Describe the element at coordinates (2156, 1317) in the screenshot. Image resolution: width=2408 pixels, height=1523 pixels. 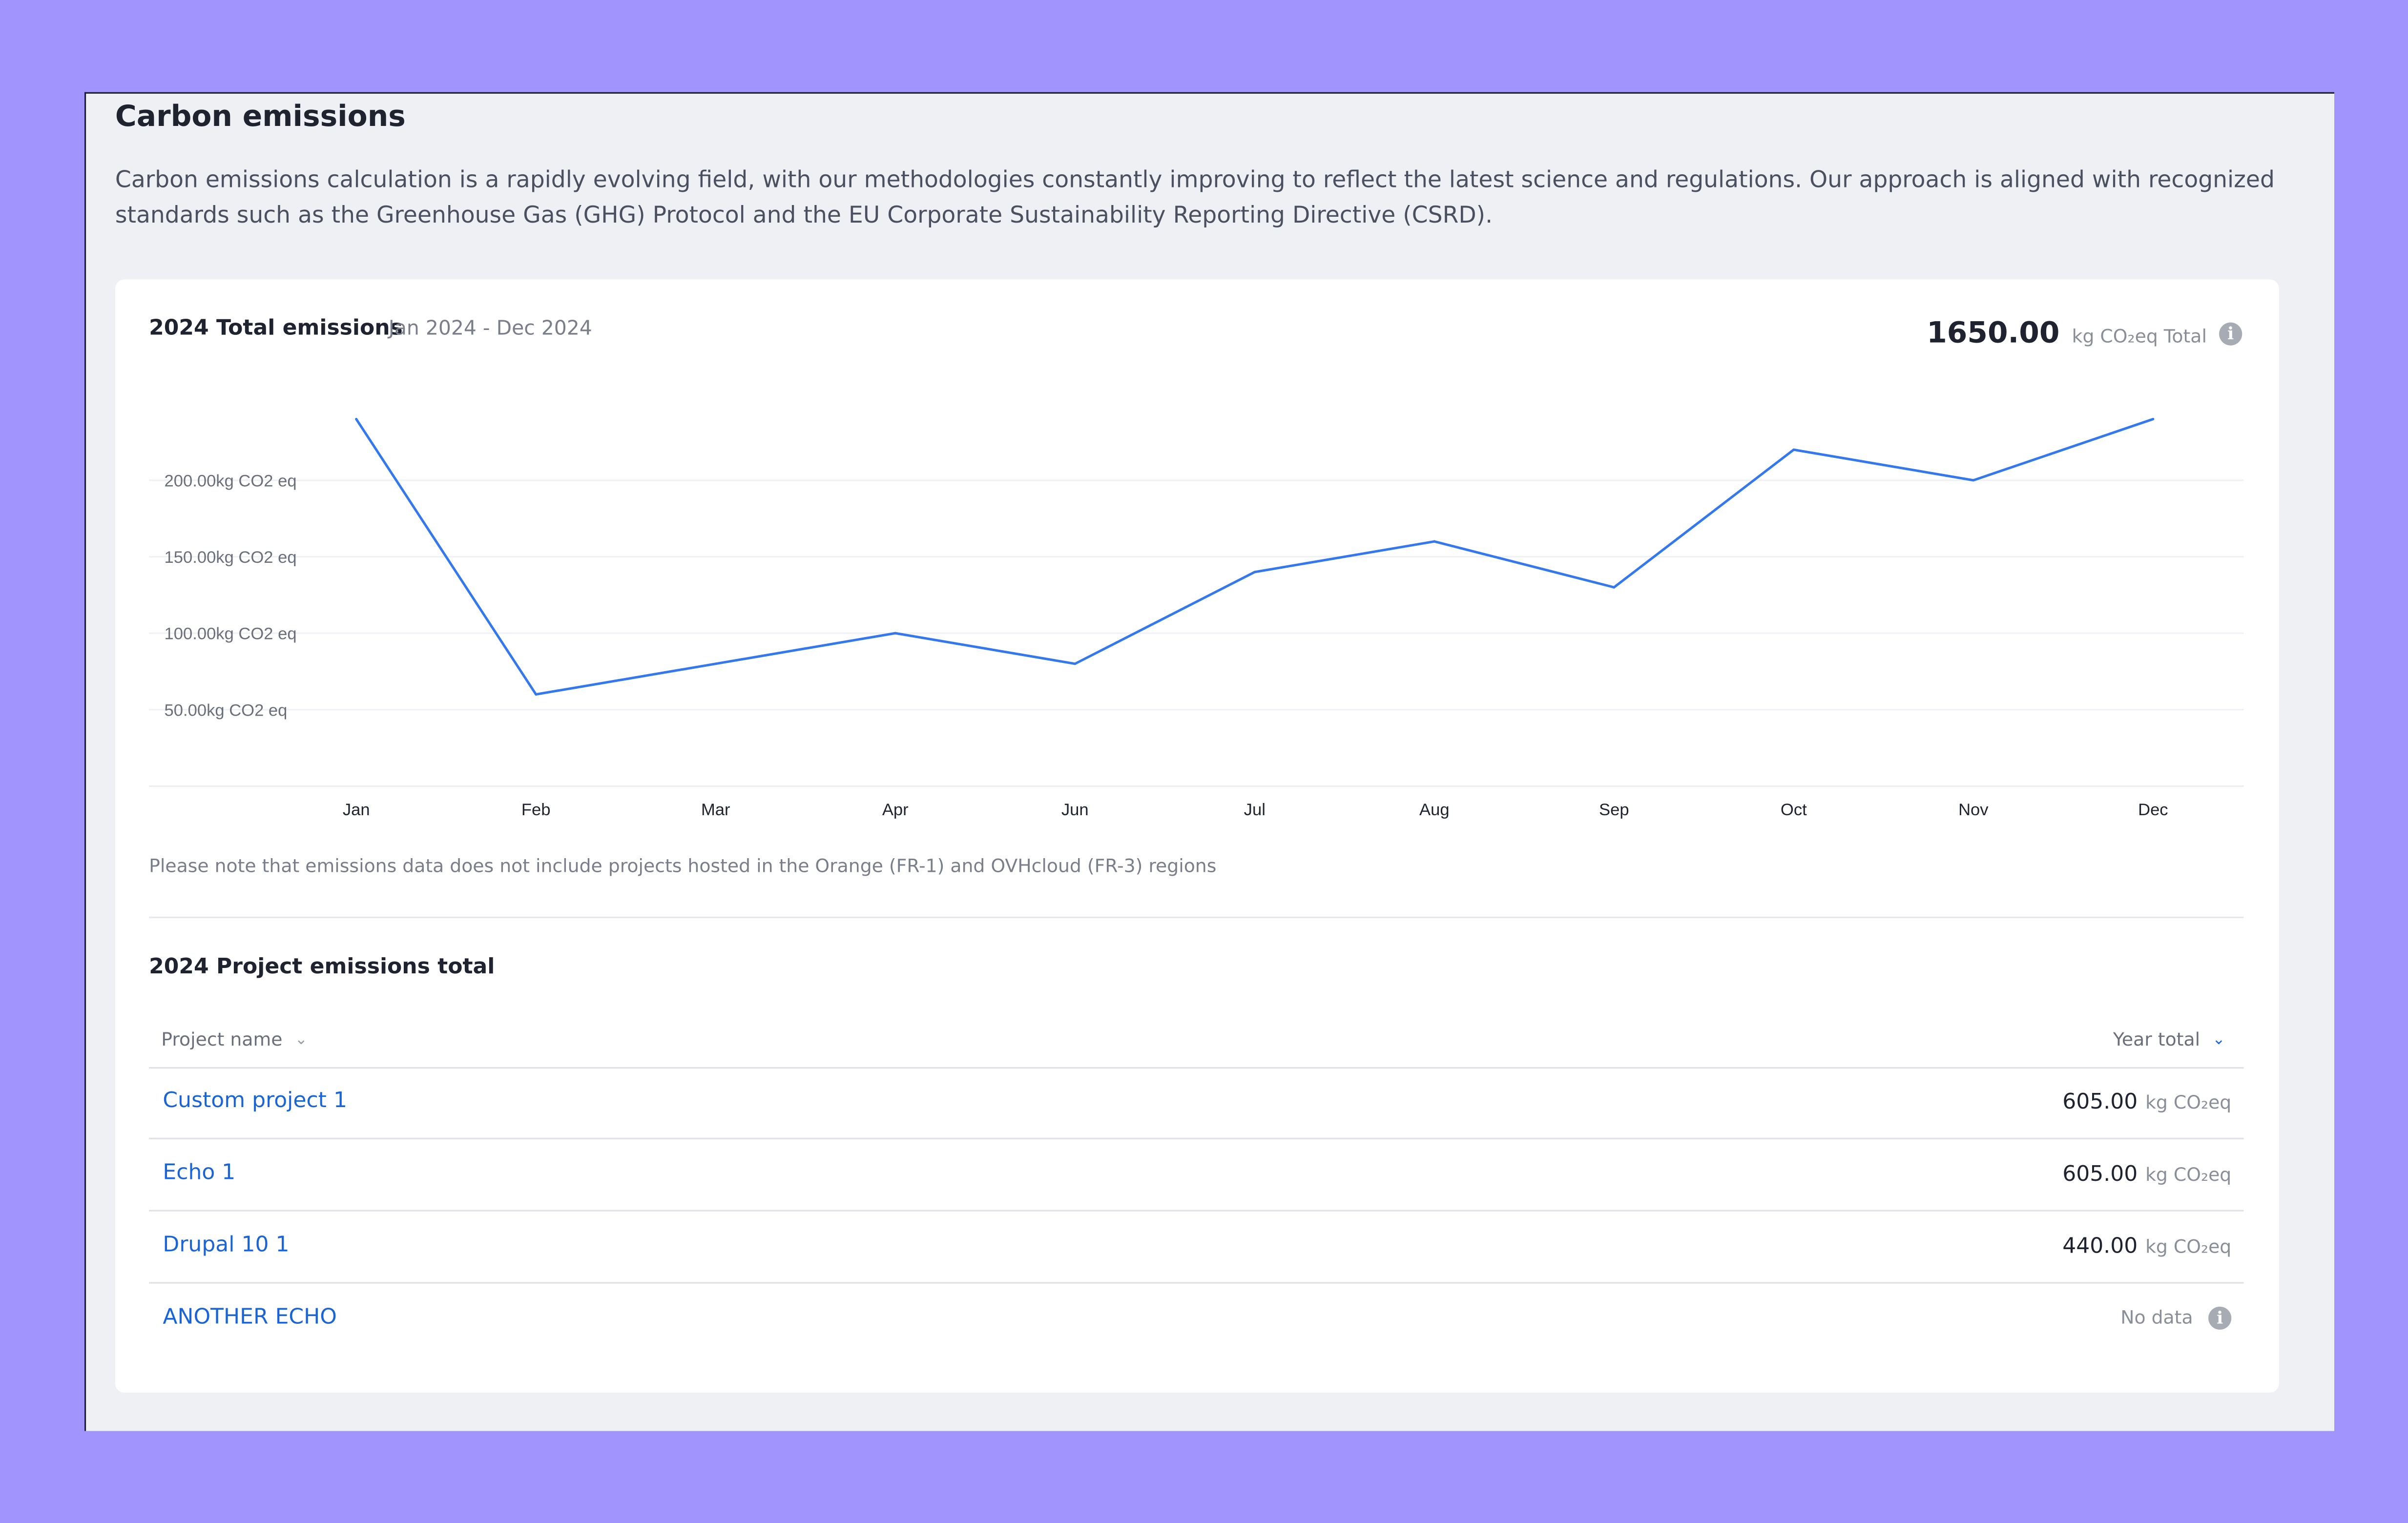
I see `no-data-label: No data` at that location.